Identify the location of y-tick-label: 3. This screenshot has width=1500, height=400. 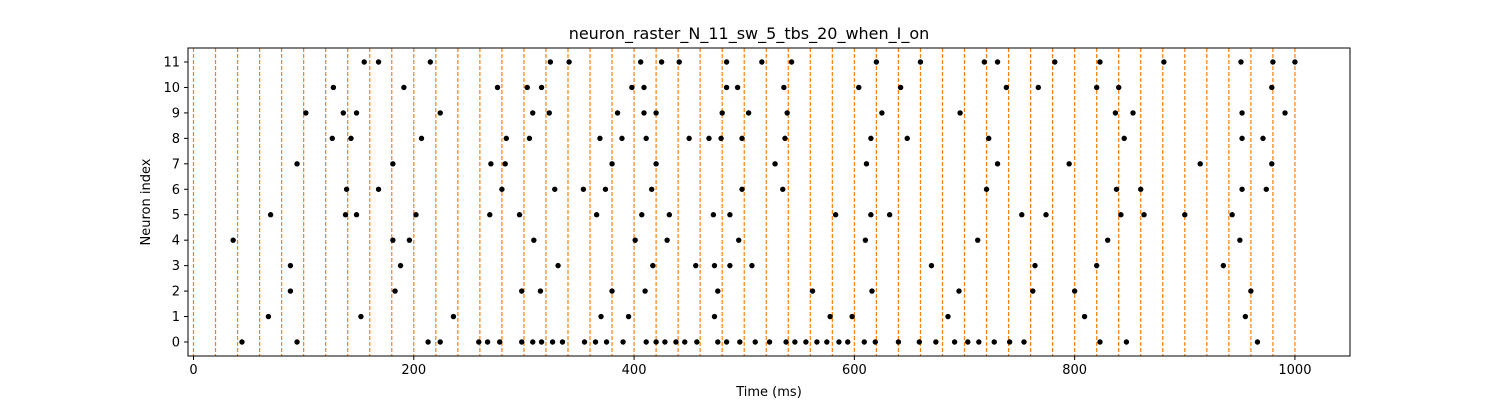
(176, 266).